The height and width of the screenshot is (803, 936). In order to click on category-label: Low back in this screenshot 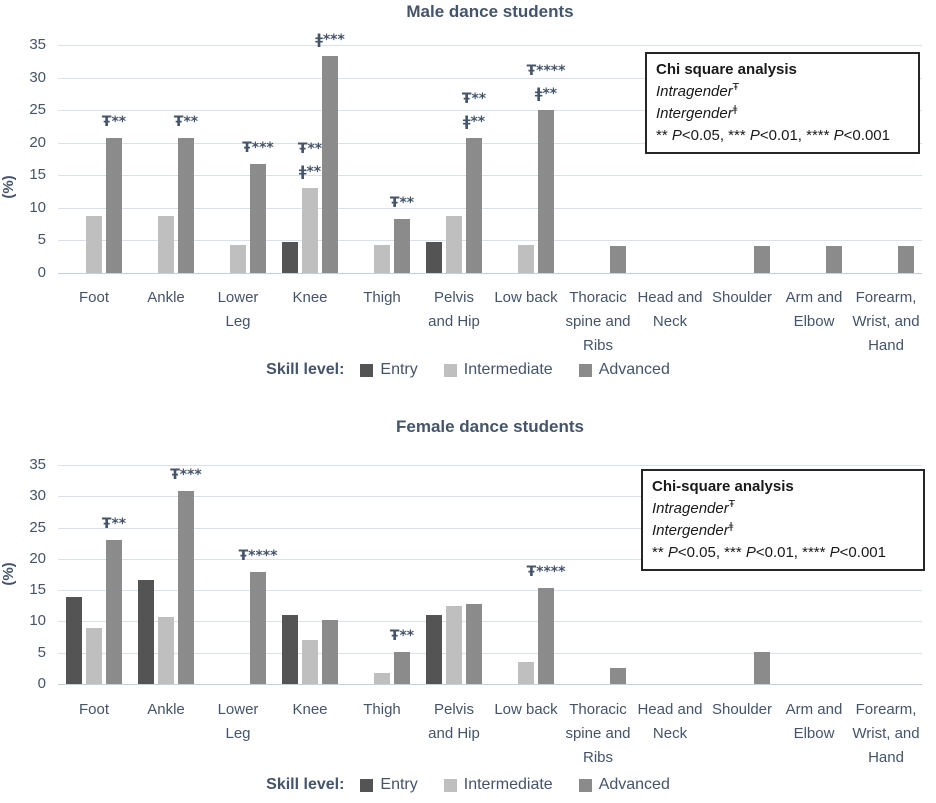, I will do `click(526, 297)`.